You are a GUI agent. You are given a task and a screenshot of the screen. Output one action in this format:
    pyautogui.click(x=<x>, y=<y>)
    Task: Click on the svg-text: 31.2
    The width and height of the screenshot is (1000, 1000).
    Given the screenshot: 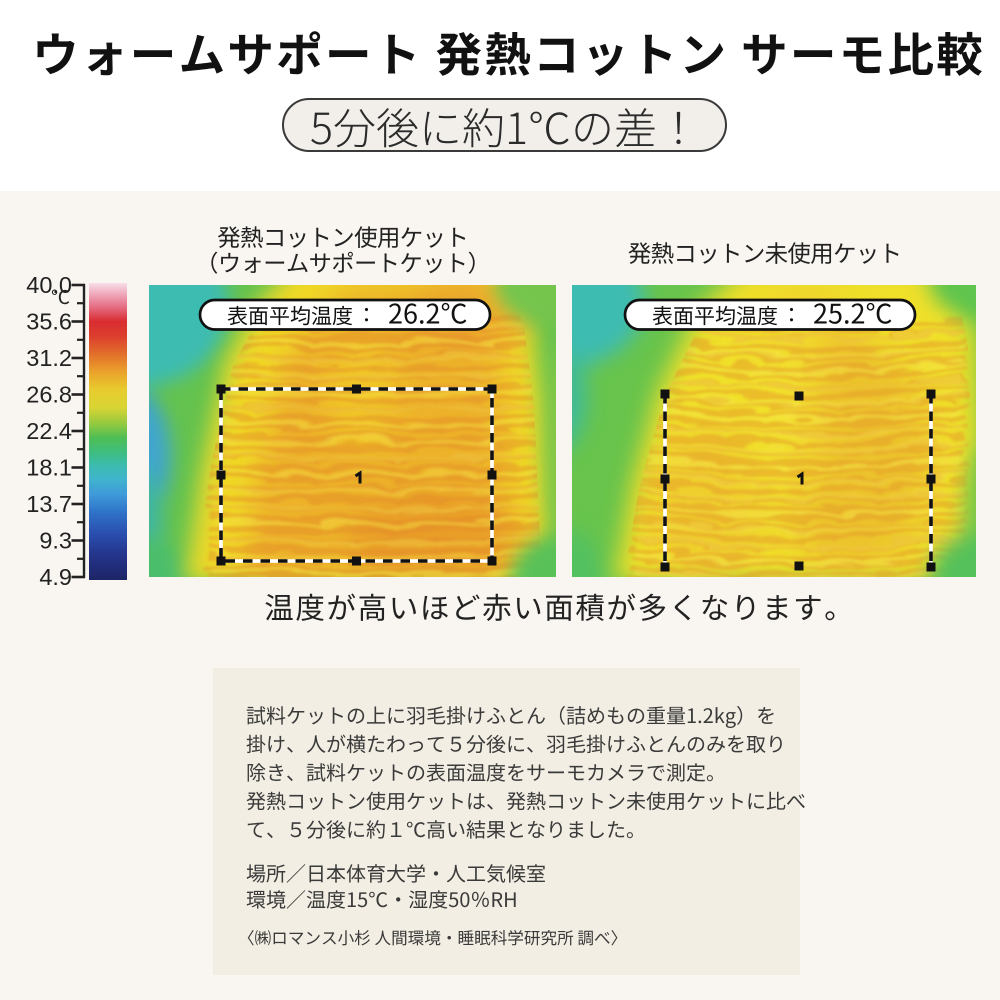 What is the action you would take?
    pyautogui.click(x=49, y=358)
    